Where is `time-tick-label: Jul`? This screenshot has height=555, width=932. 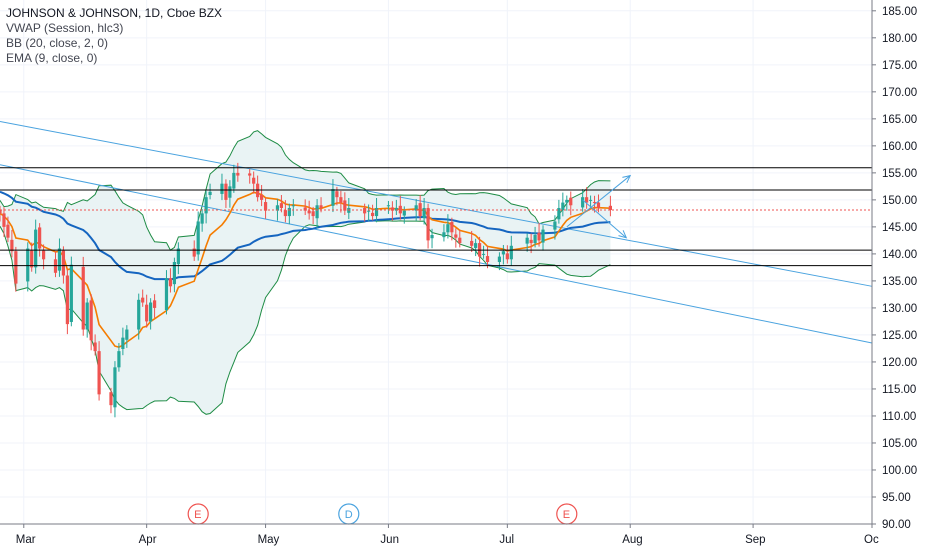
time-tick-label: Jul is located at coordinates (506, 540).